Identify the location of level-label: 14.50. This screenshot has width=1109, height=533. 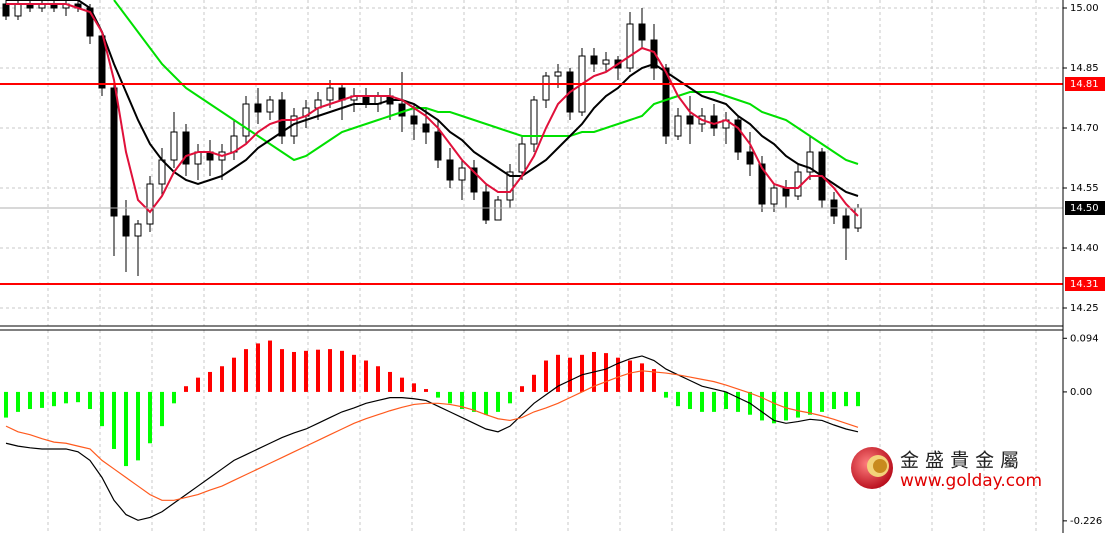
(1084, 208).